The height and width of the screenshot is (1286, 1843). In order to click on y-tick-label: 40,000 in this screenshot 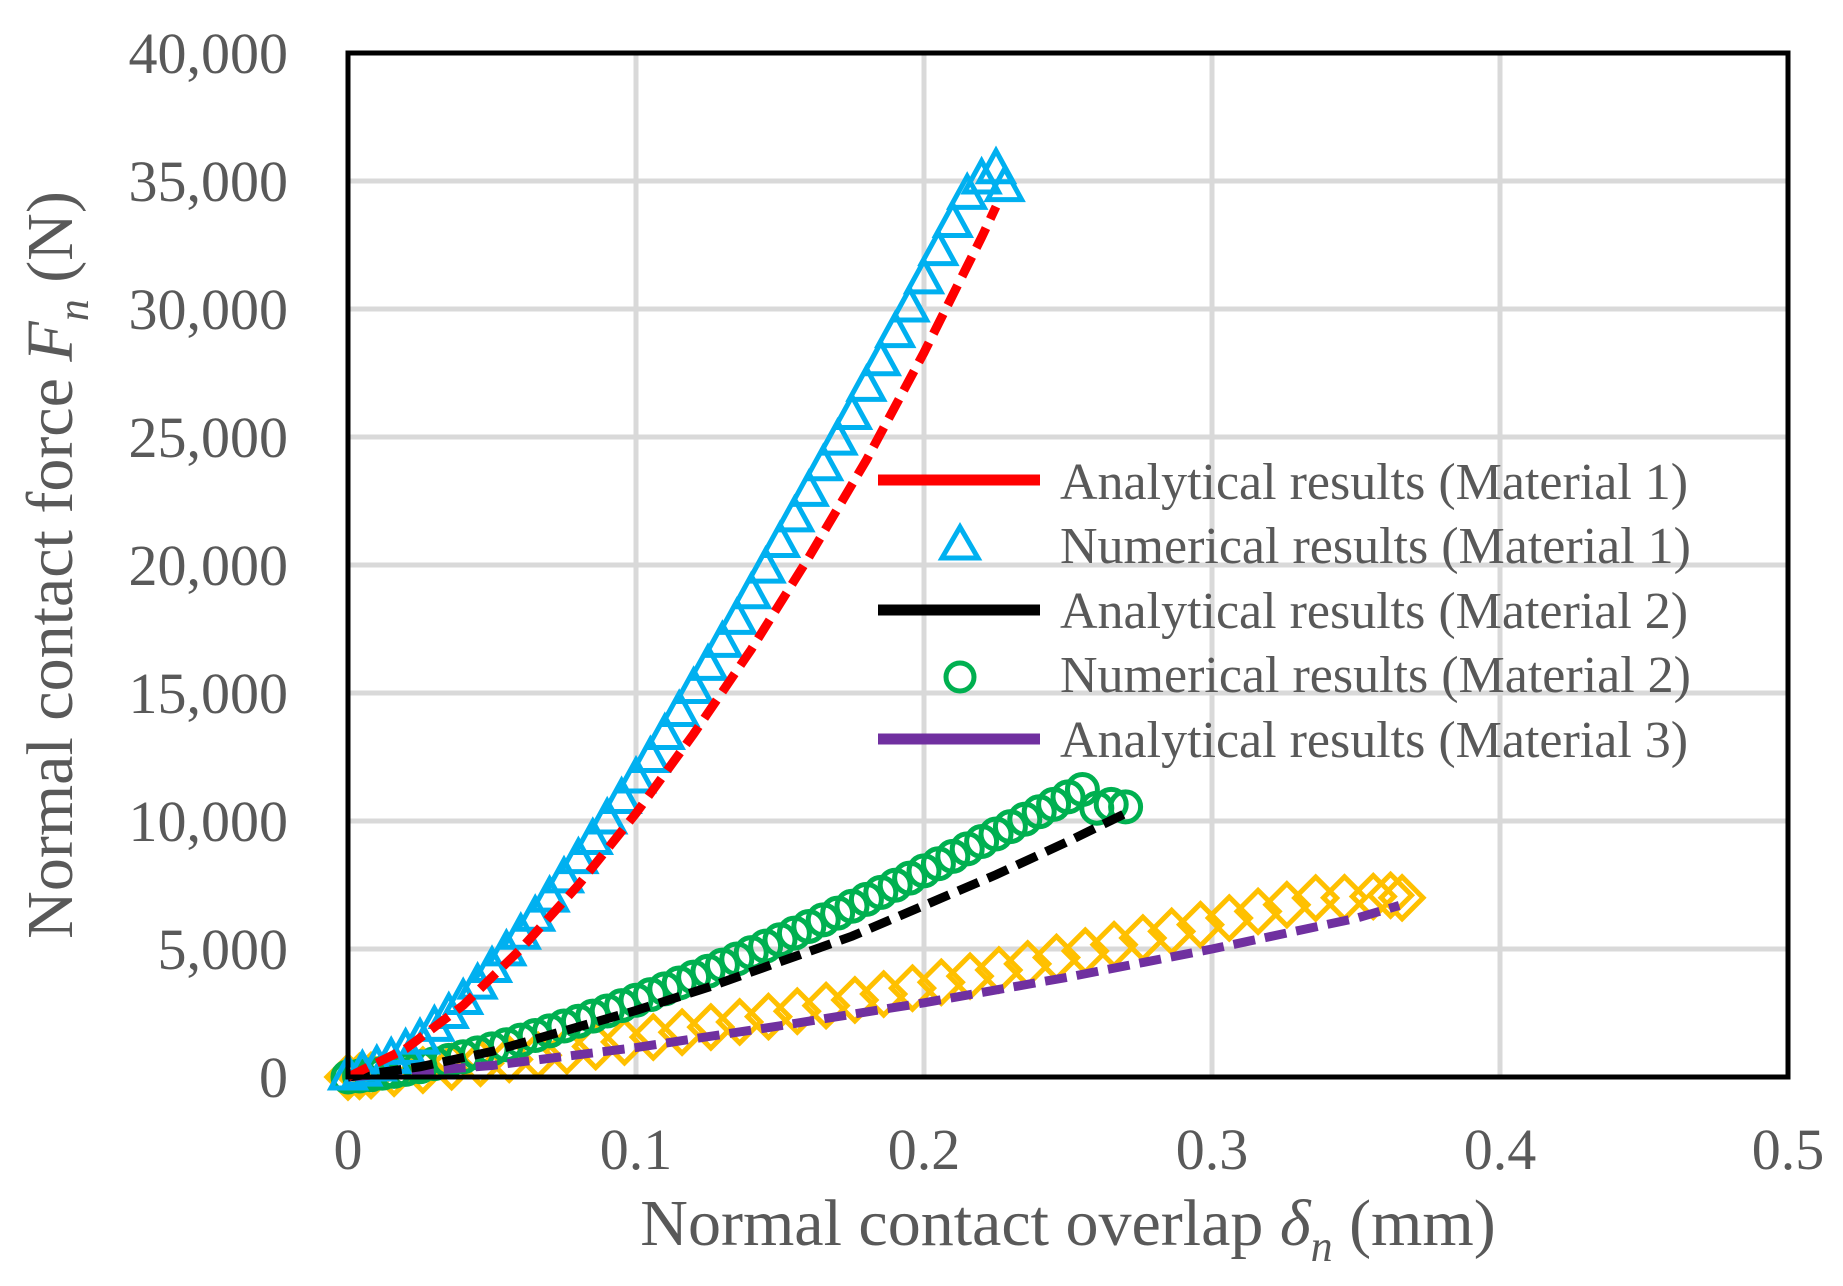, I will do `click(209, 53)`.